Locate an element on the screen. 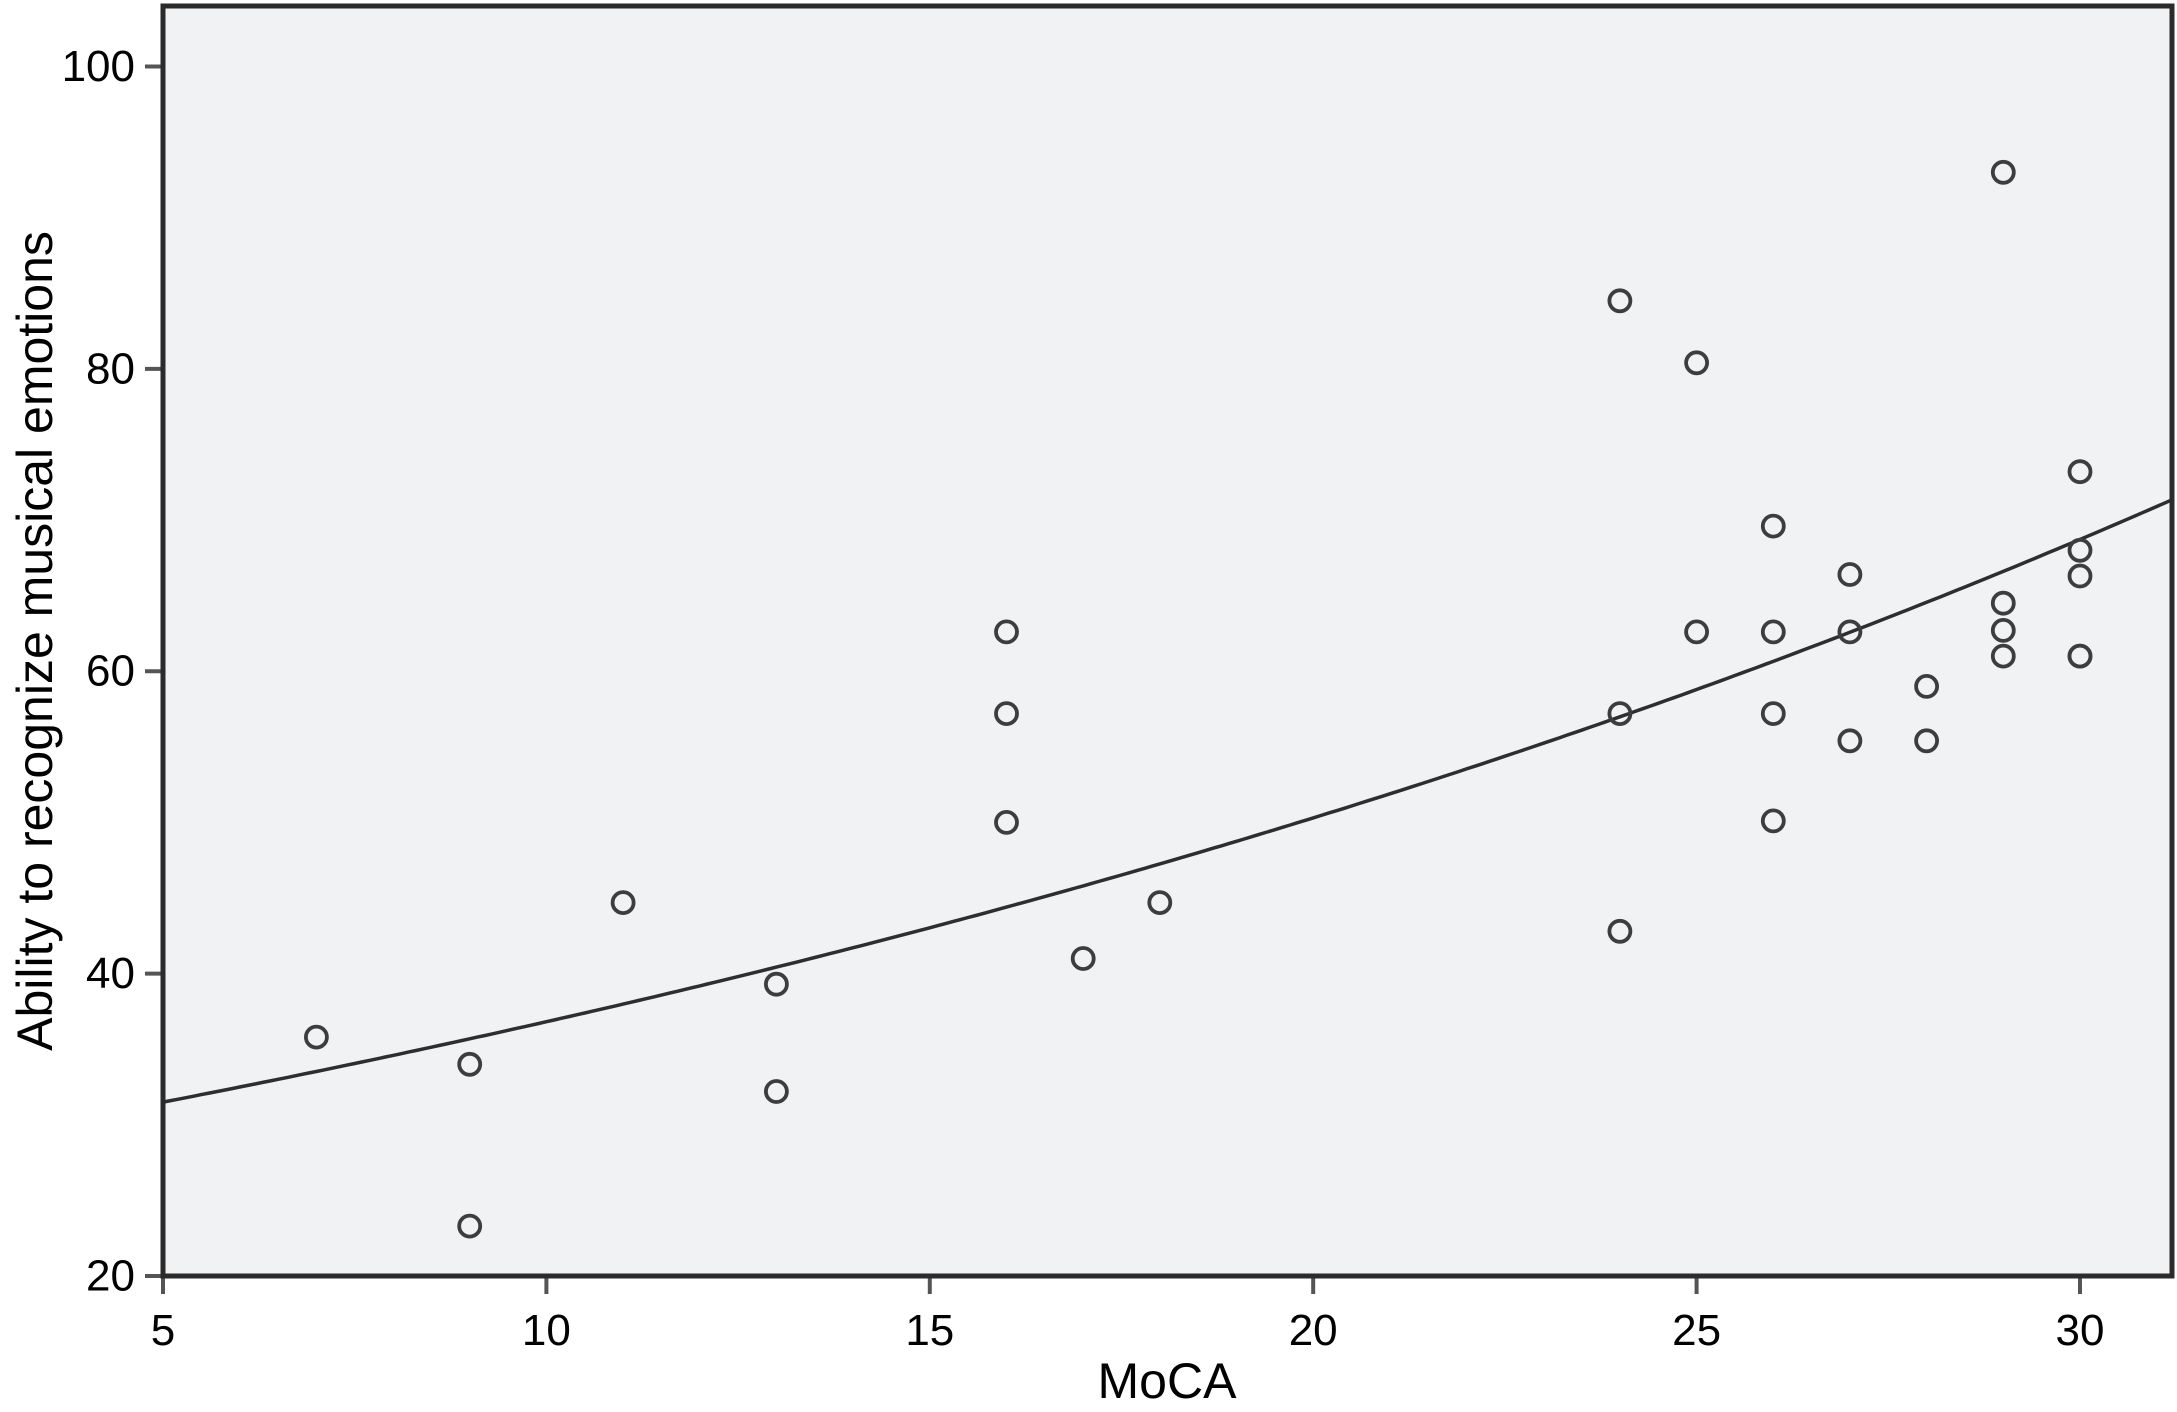 The width and height of the screenshot is (2177, 1412). y-tick-label: 100 is located at coordinates (98, 66).